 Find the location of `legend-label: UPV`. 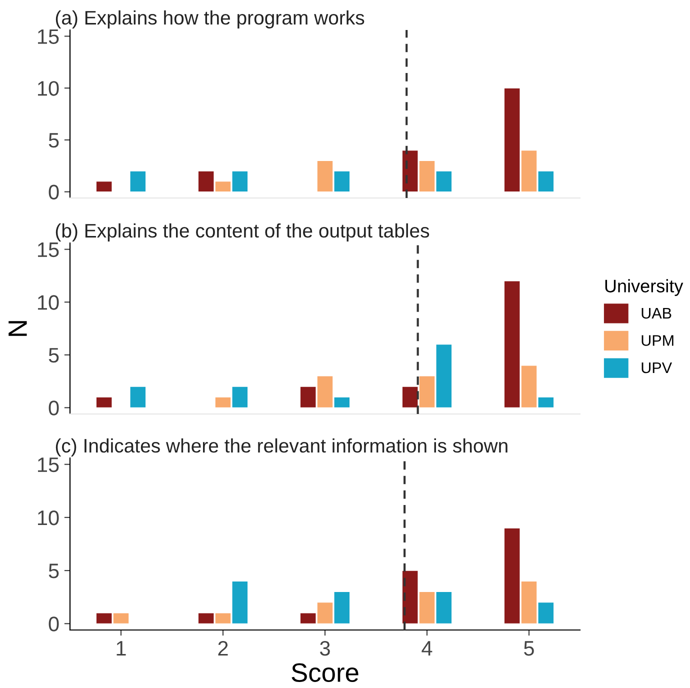

legend-label: UPV is located at coordinates (657, 368).